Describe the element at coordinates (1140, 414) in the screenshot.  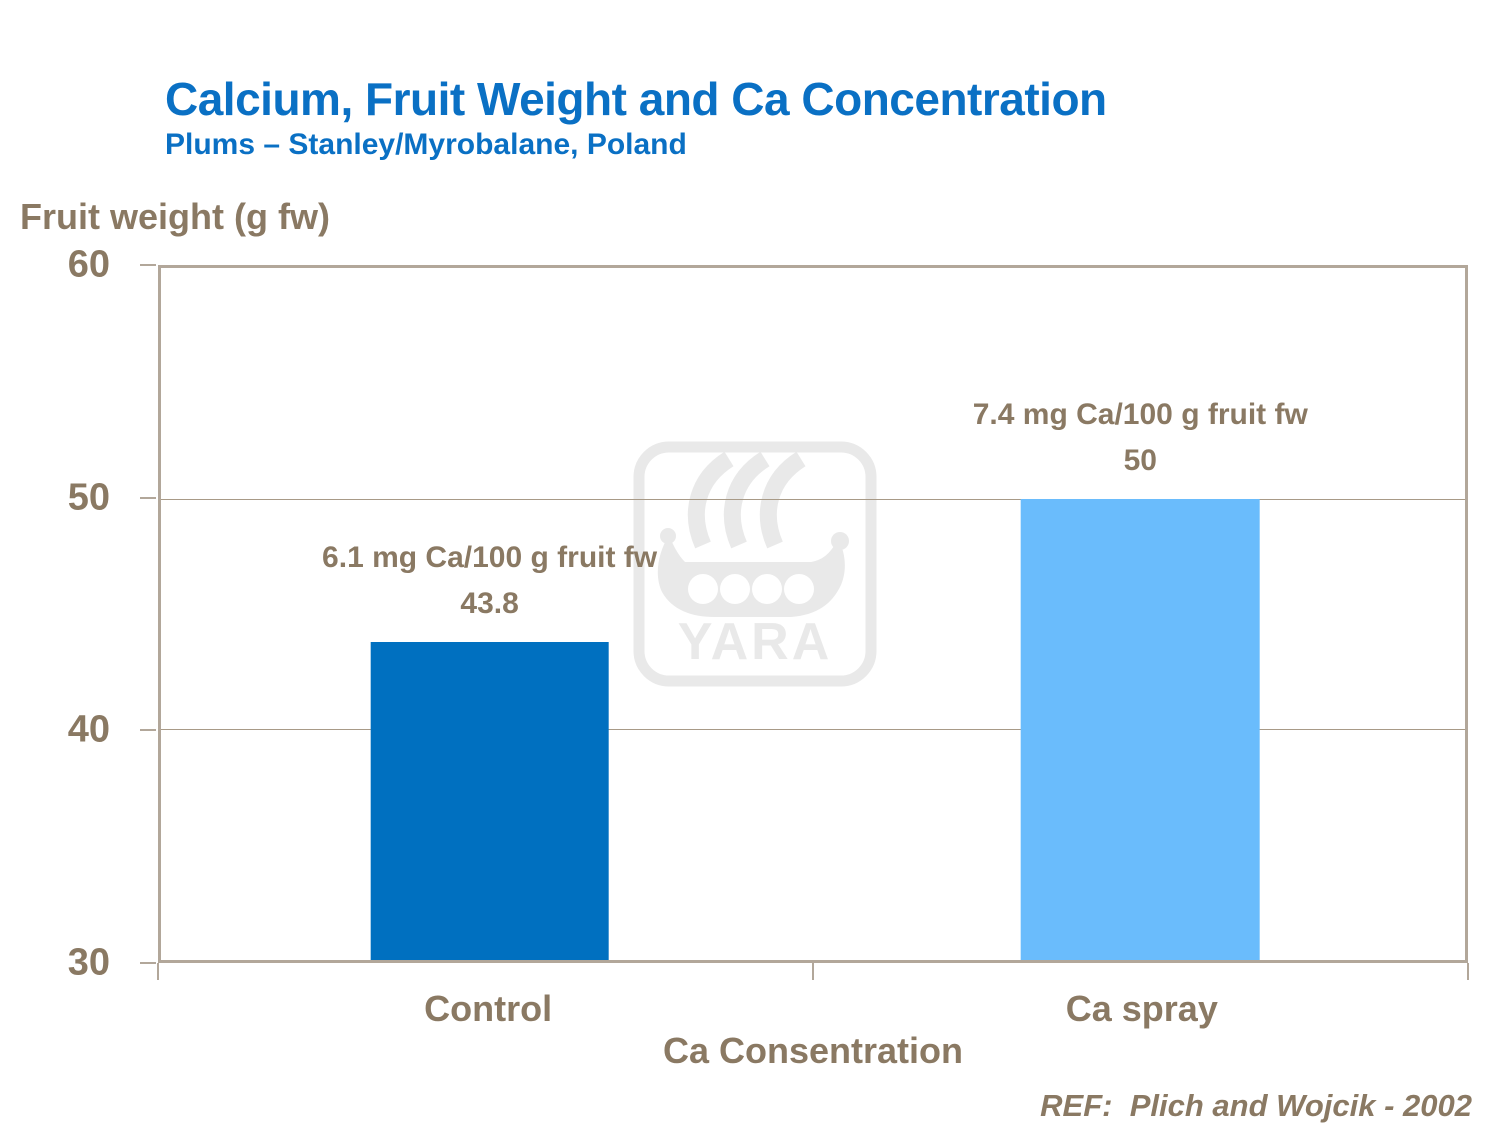
I see `annotation-text: 7.4 mg Ca/100 g fruit fw` at that location.